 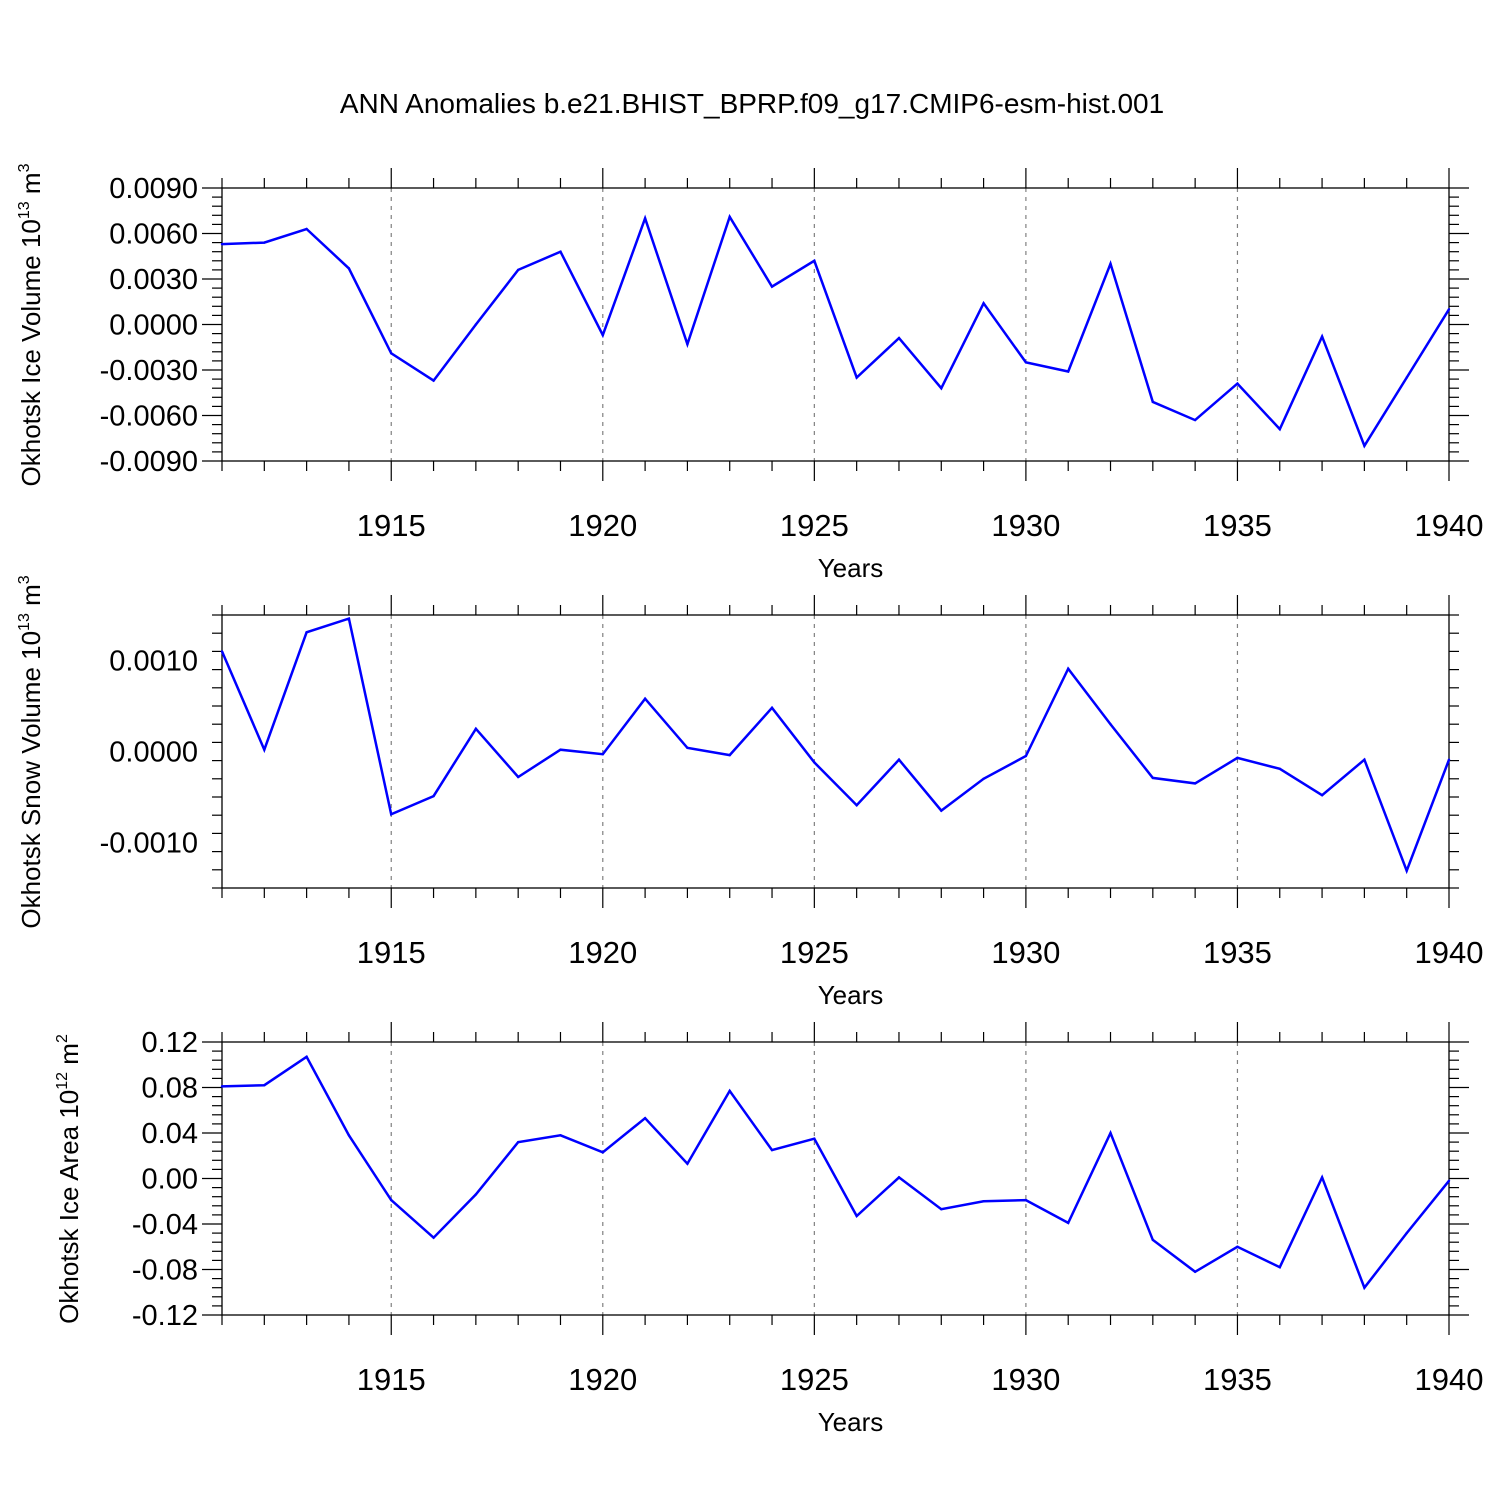 I want to click on y-tick-label: 0.08, so click(x=170, y=1089).